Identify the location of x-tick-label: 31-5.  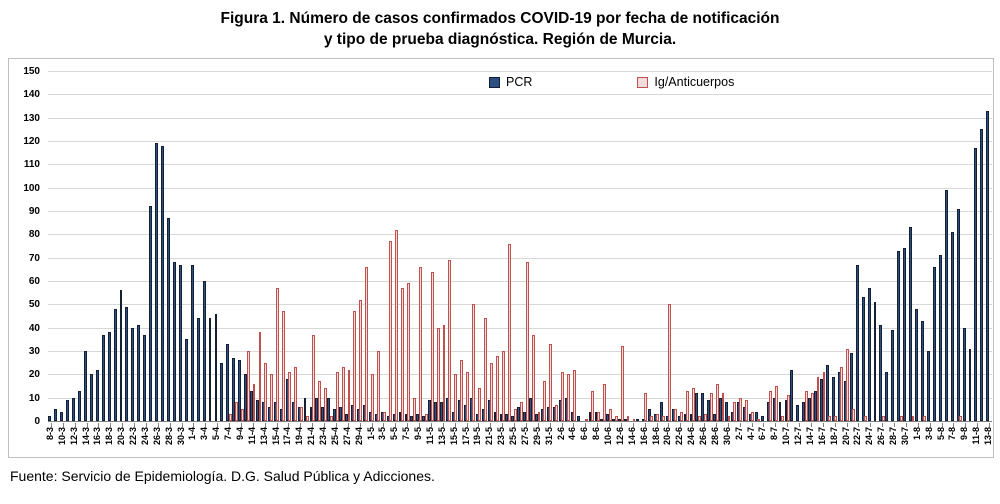
(548, 436).